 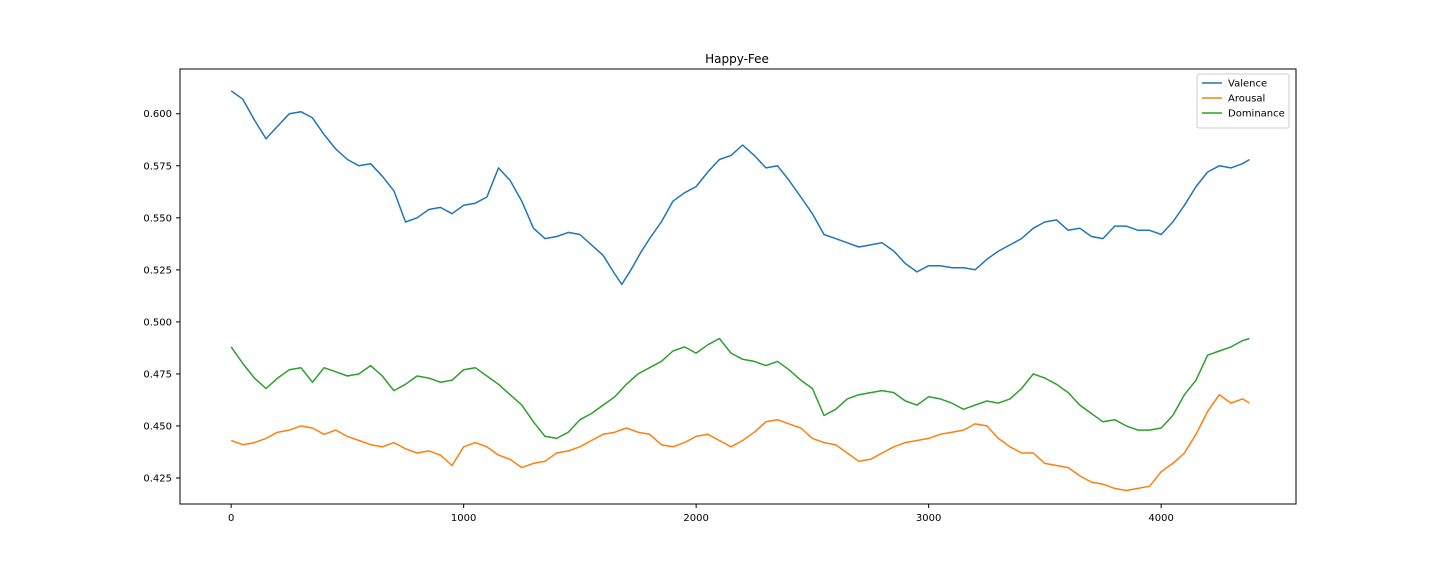 I want to click on legend-box, so click(x=1243, y=101).